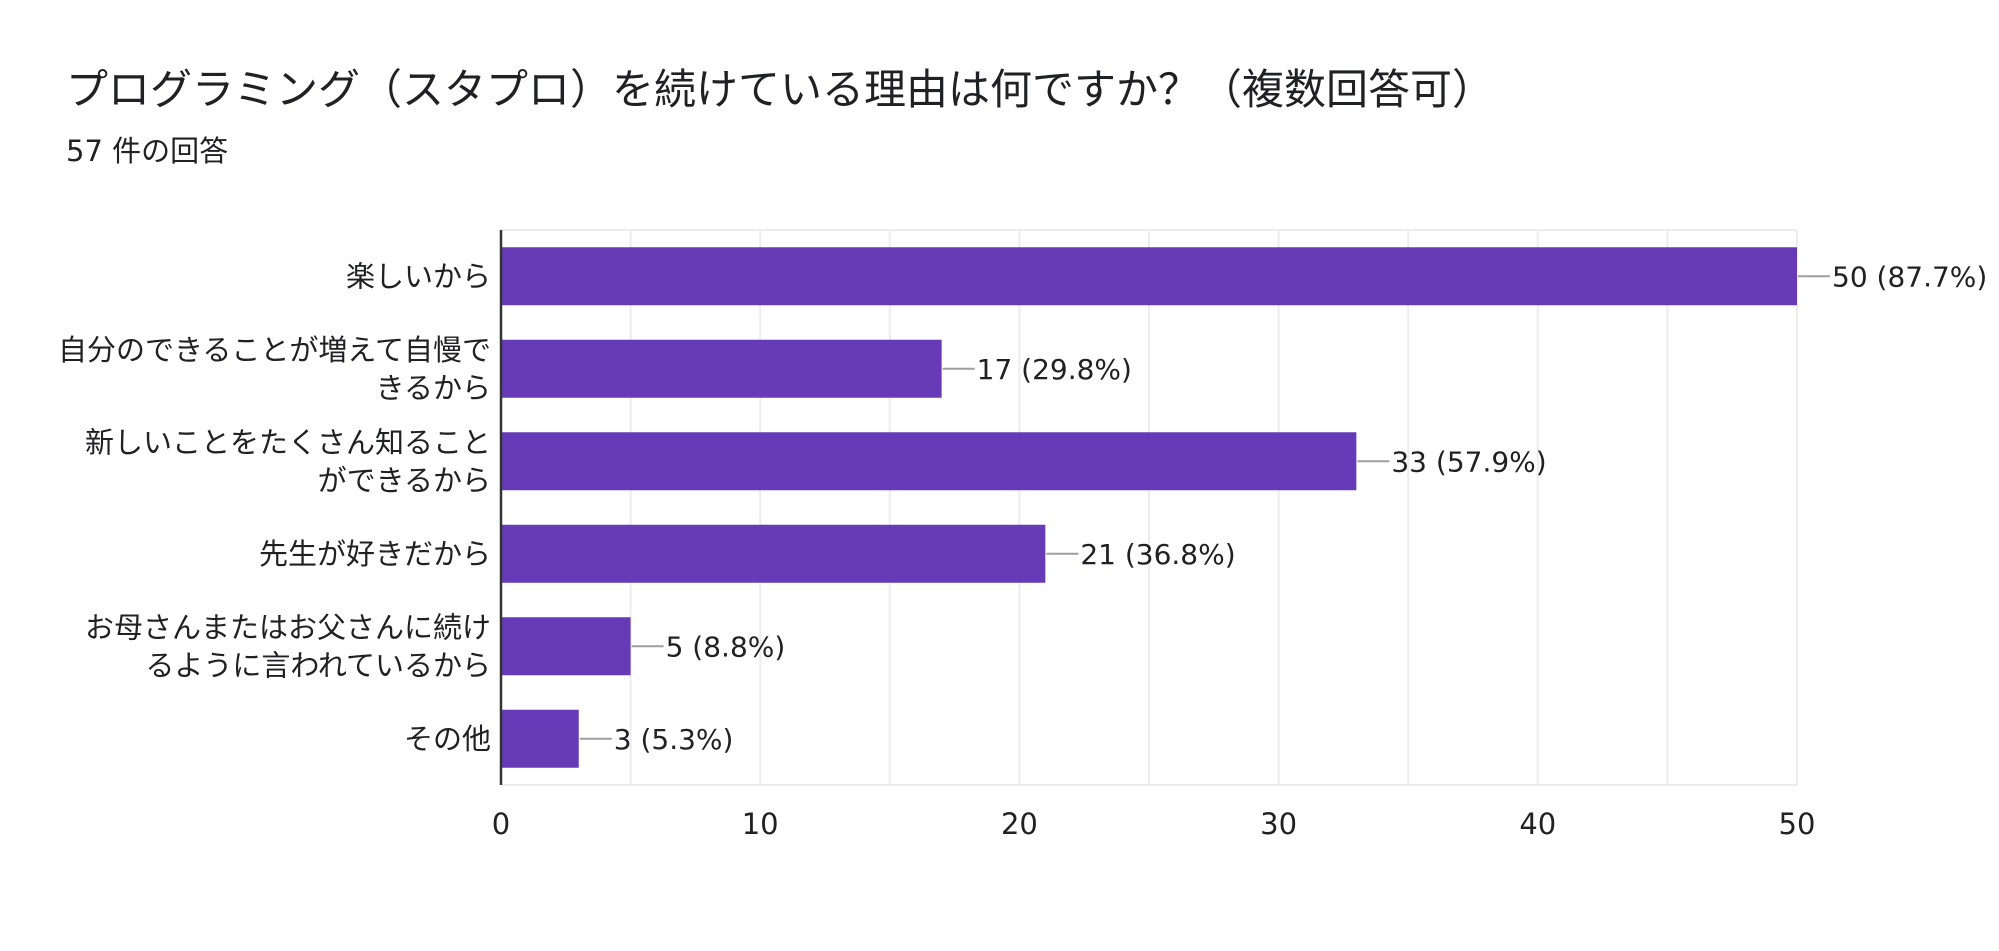  I want to click on response-count: 57 件の回答, so click(147, 151).